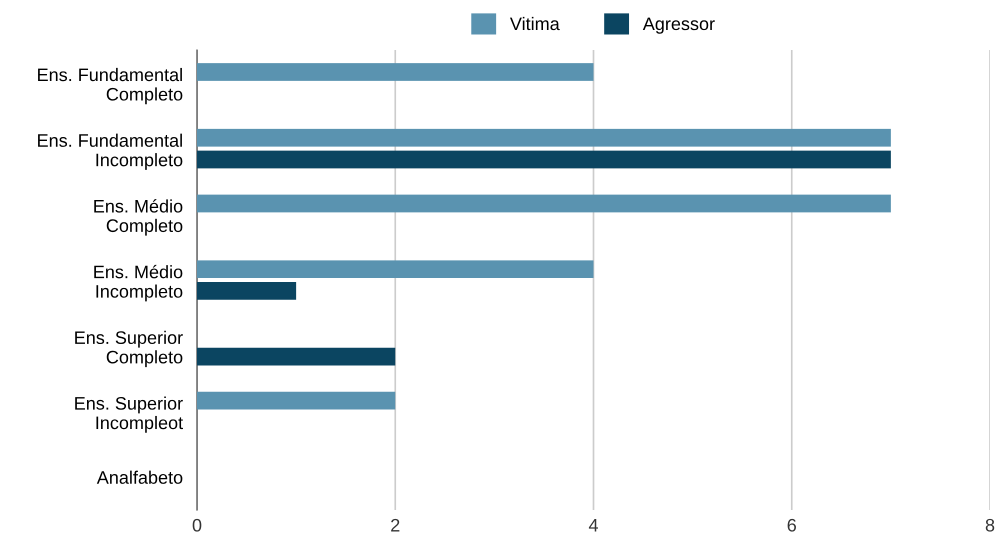 This screenshot has width=1000, height=538. I want to click on x-tick-label: 2, so click(395, 525).